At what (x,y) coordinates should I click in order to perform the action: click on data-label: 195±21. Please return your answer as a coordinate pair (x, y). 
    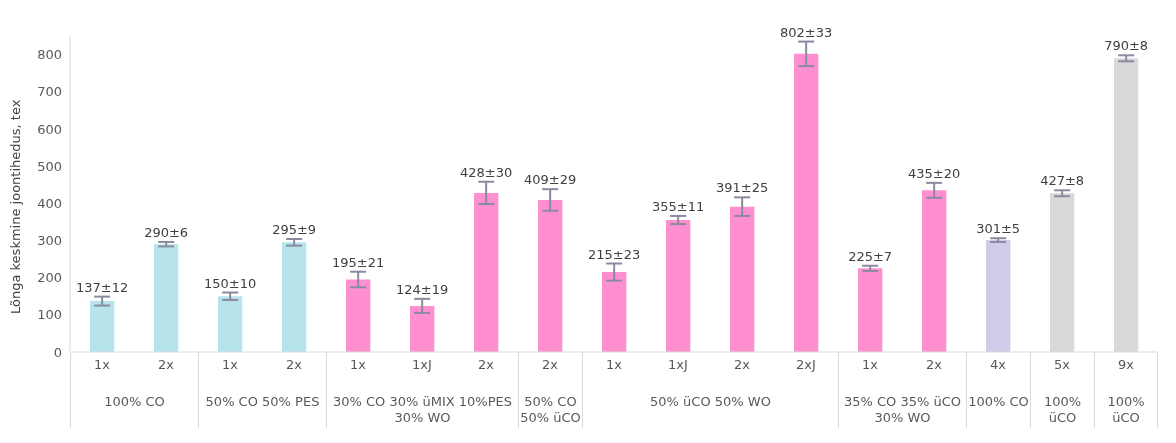
    Looking at the image, I should click on (358, 262).